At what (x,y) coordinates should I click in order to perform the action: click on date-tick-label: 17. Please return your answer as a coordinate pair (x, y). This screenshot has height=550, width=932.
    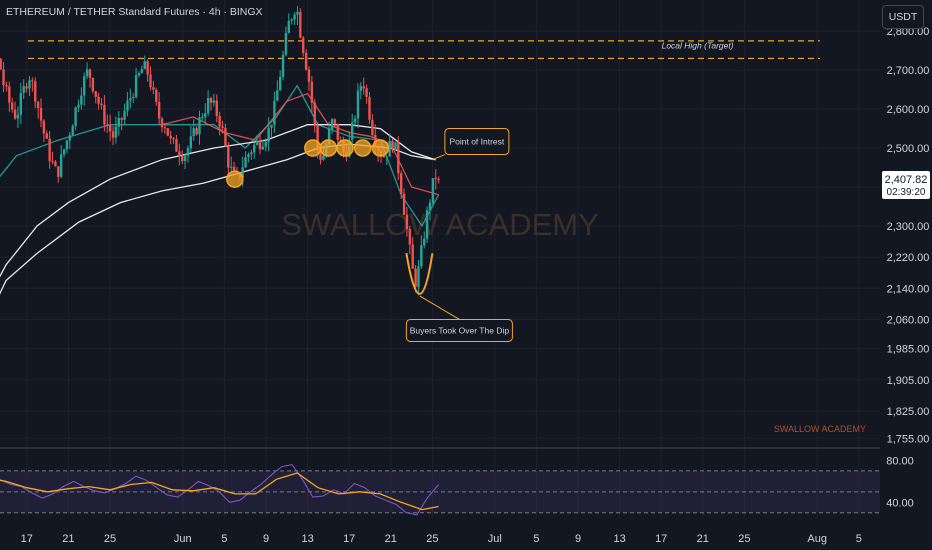
    Looking at the image, I should click on (661, 539).